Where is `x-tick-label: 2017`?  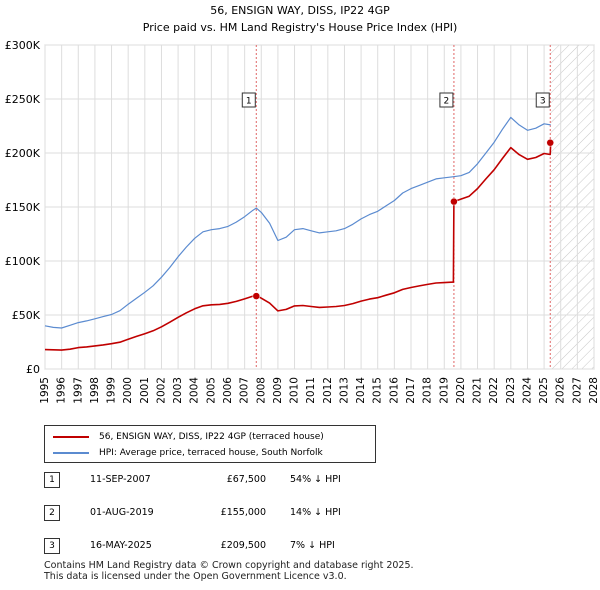
x-tick-label: 2017 is located at coordinates (411, 390).